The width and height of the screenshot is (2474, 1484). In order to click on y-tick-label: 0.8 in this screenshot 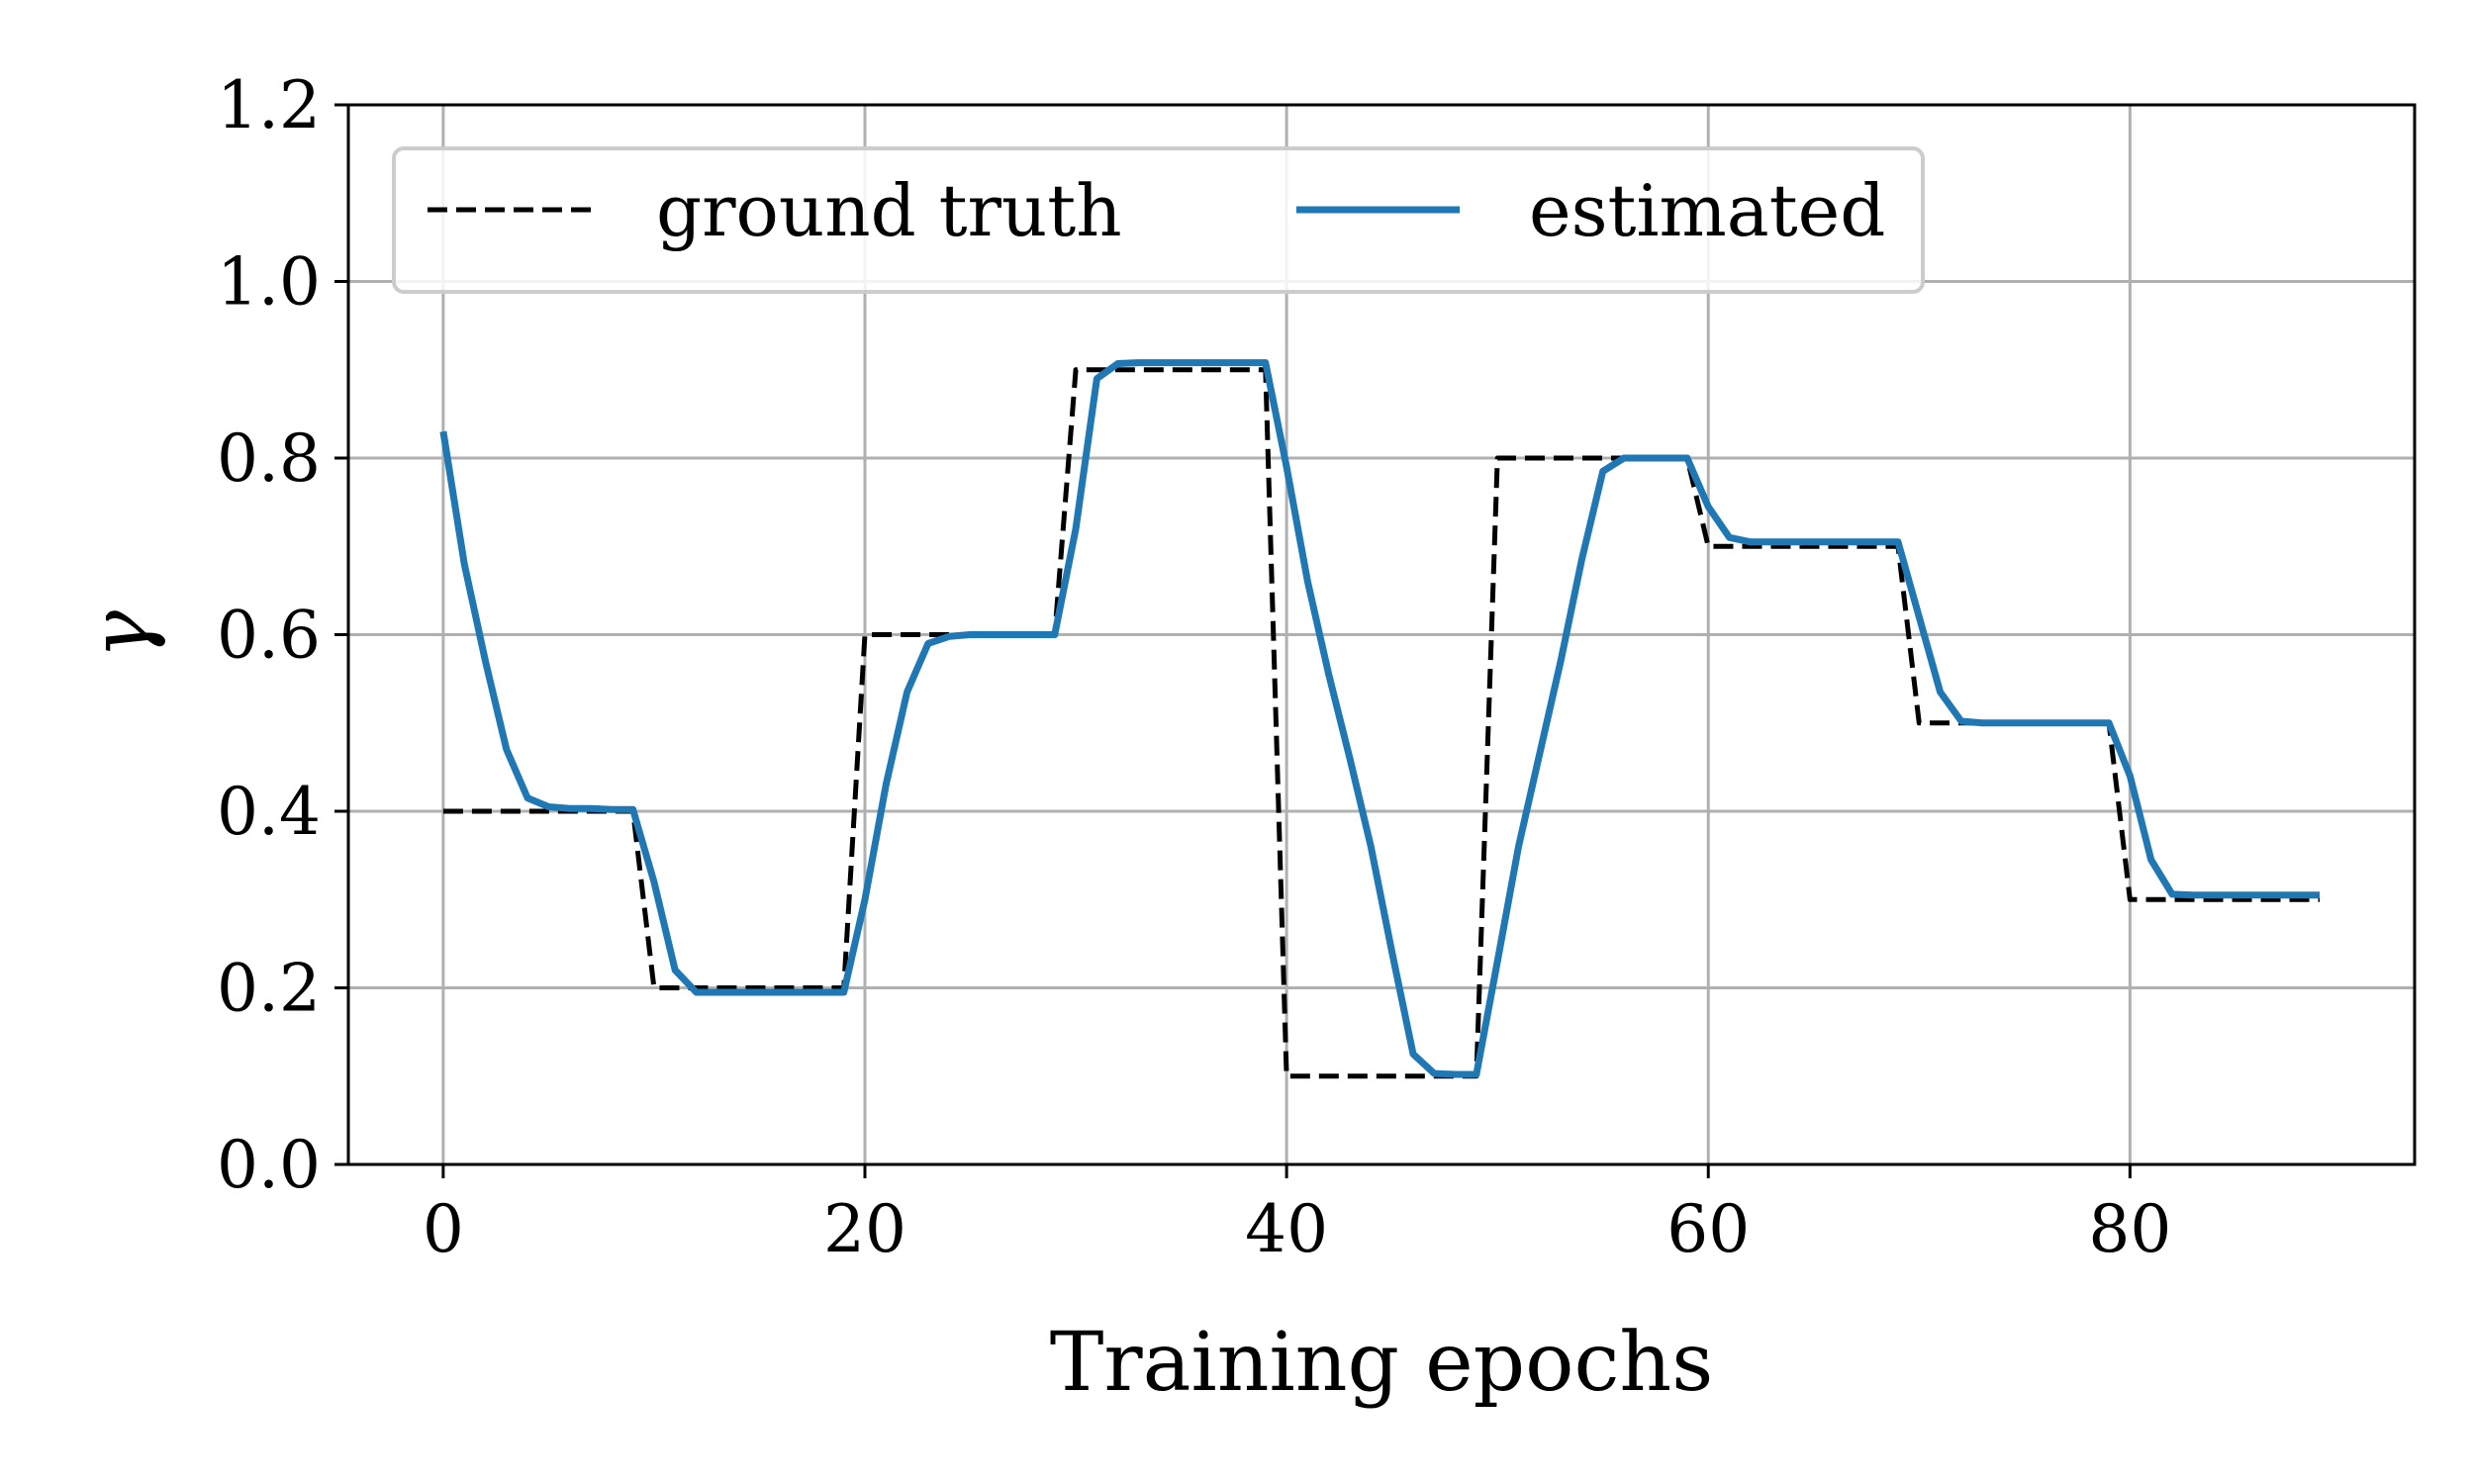, I will do `click(269, 458)`.